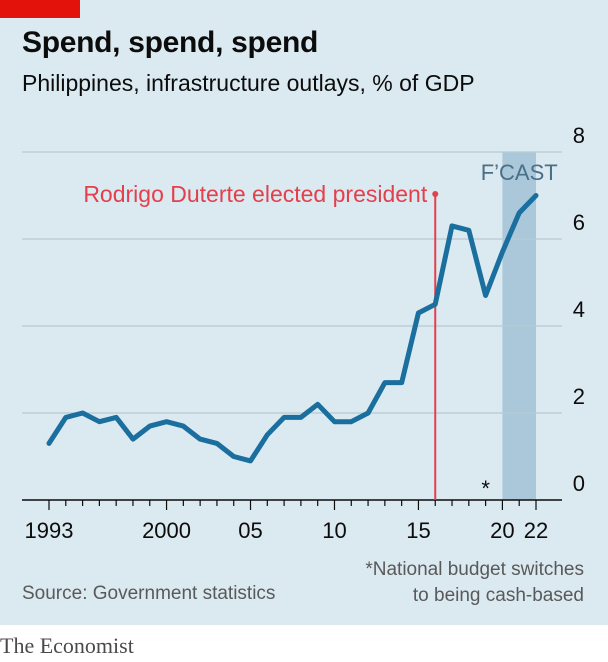 This screenshot has height=662, width=608. I want to click on x-tick-label-2000: 2000, so click(166, 530).